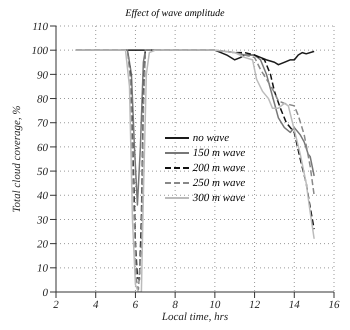  I want to click on legend-label: no wave, so click(211, 138).